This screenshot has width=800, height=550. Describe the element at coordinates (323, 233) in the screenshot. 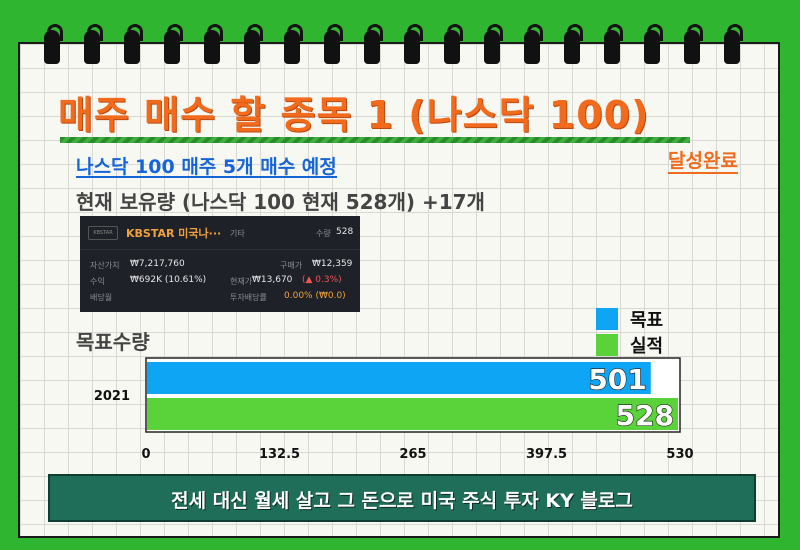

I see `qty-label: 수량` at that location.